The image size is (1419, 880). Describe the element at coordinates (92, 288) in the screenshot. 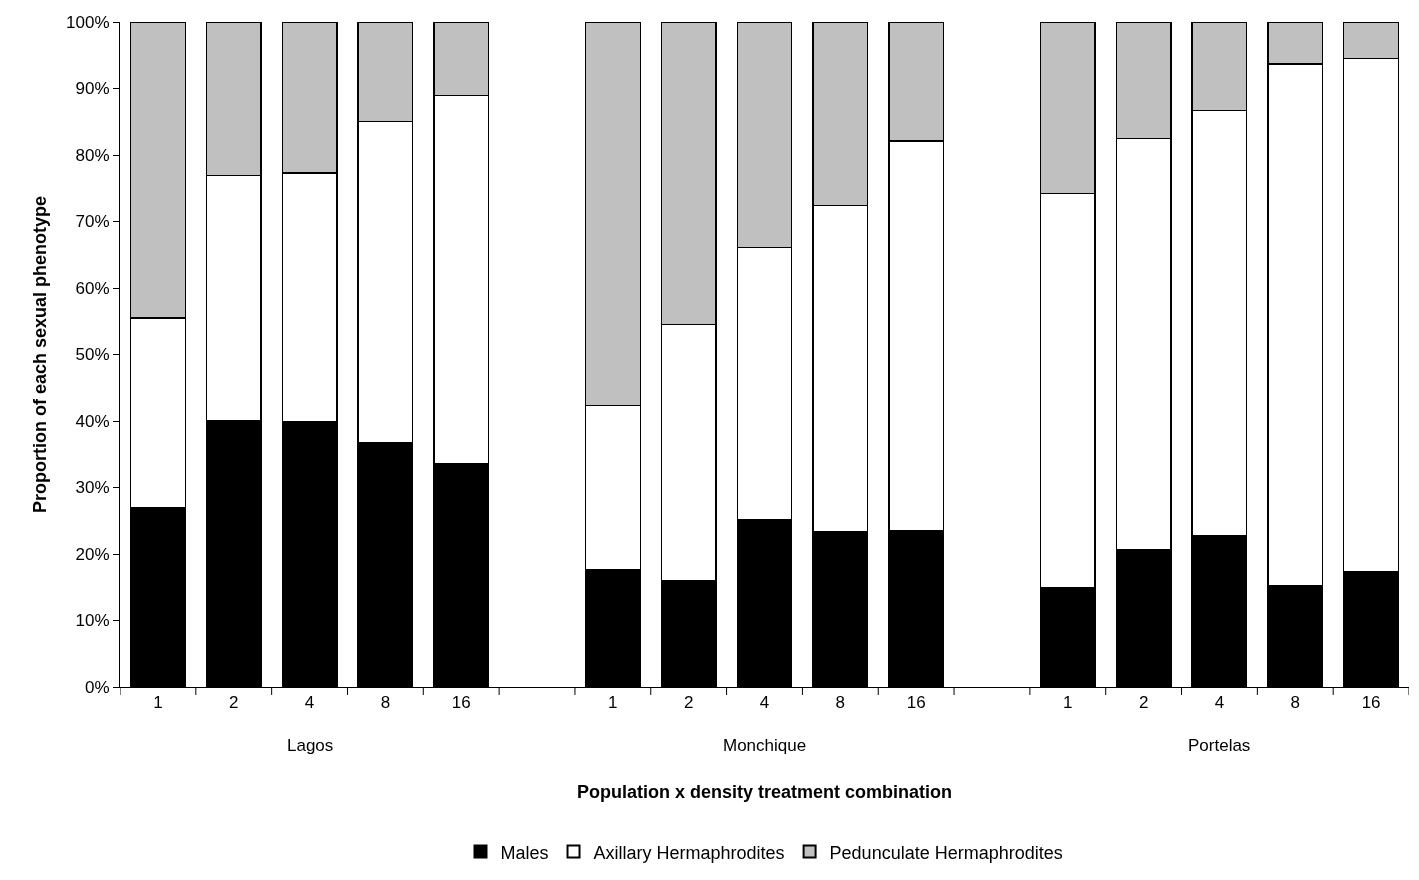

I see `y-tick-label: 60%` at that location.